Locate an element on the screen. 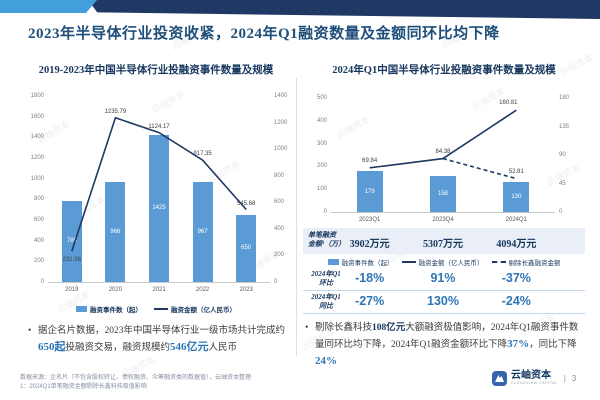 The height and width of the screenshot is (400, 600). right-chart-legend: 融资事件数（起） 融资金额（亿人民币） 剔除长鑫融资金额 is located at coordinates (444, 262).